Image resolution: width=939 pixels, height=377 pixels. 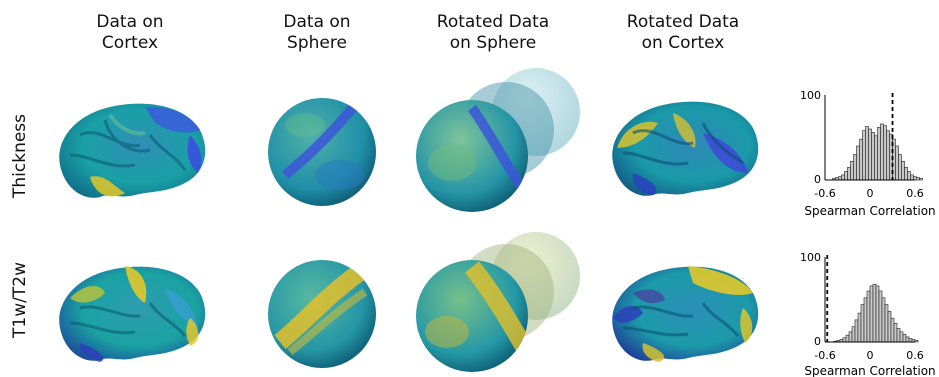 What do you see at coordinates (20, 155) in the screenshot?
I see `row-label-thickness: Thickness` at bounding box center [20, 155].